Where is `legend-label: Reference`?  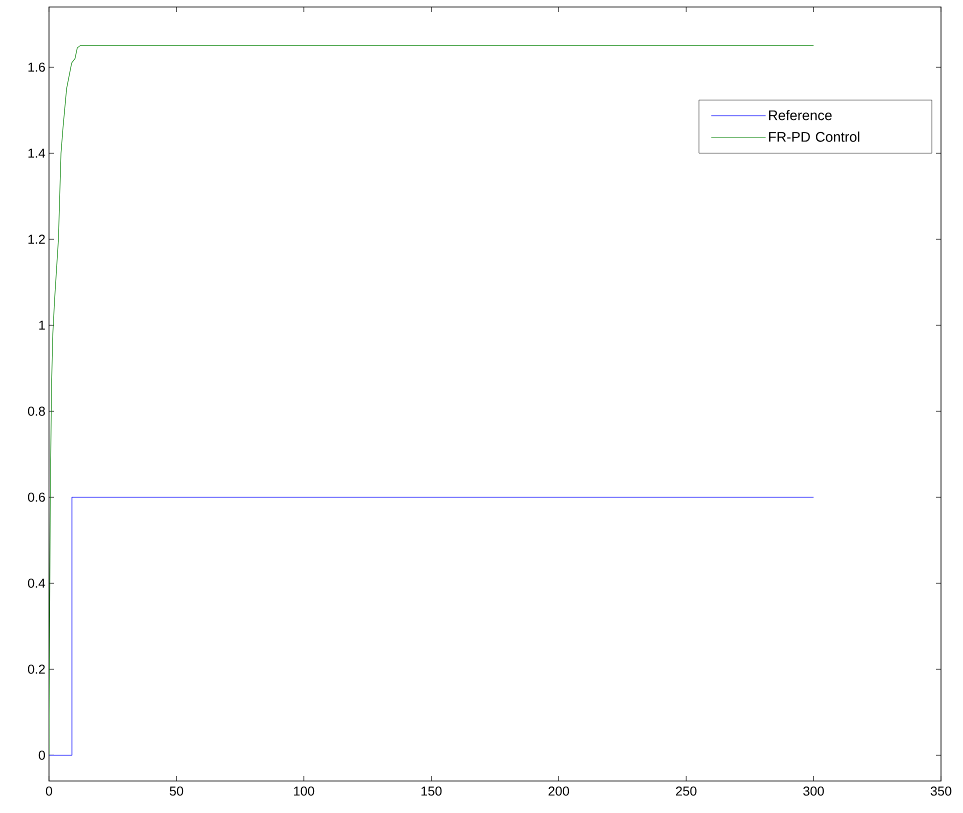
legend-label: Reference is located at coordinates (800, 115).